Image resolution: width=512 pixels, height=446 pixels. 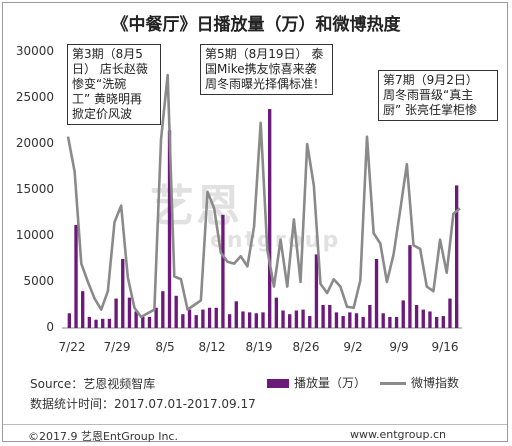 I want to click on legend-line: 微博指数, so click(x=419, y=382).